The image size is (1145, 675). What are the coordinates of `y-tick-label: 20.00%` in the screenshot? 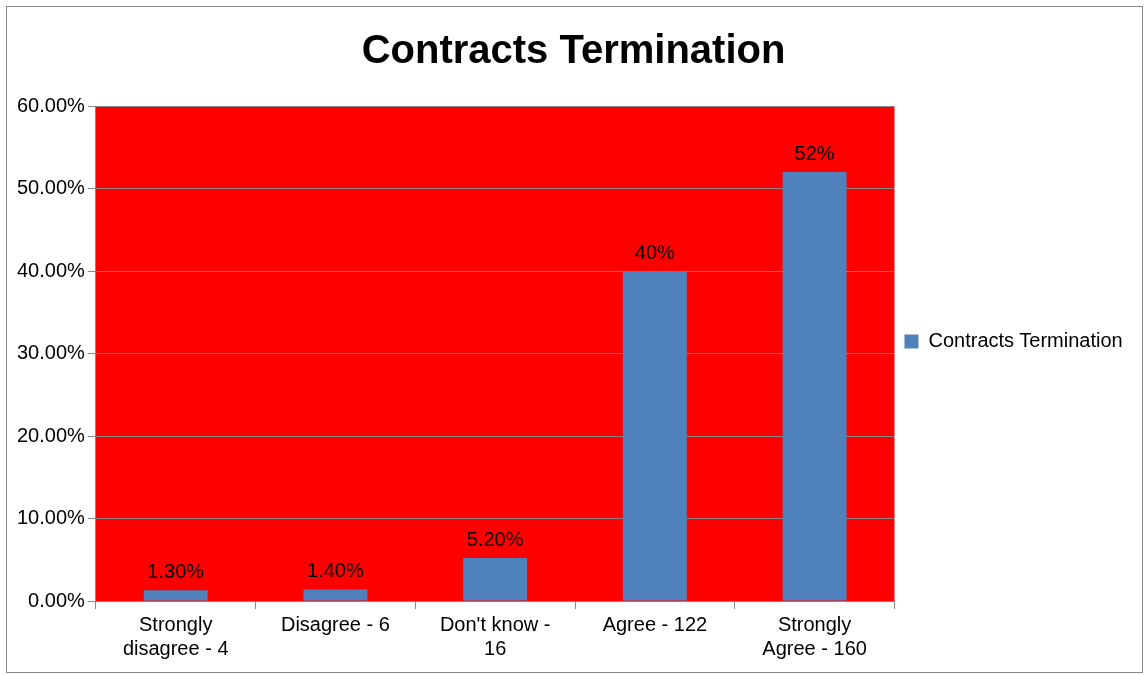 It's located at (51, 434).